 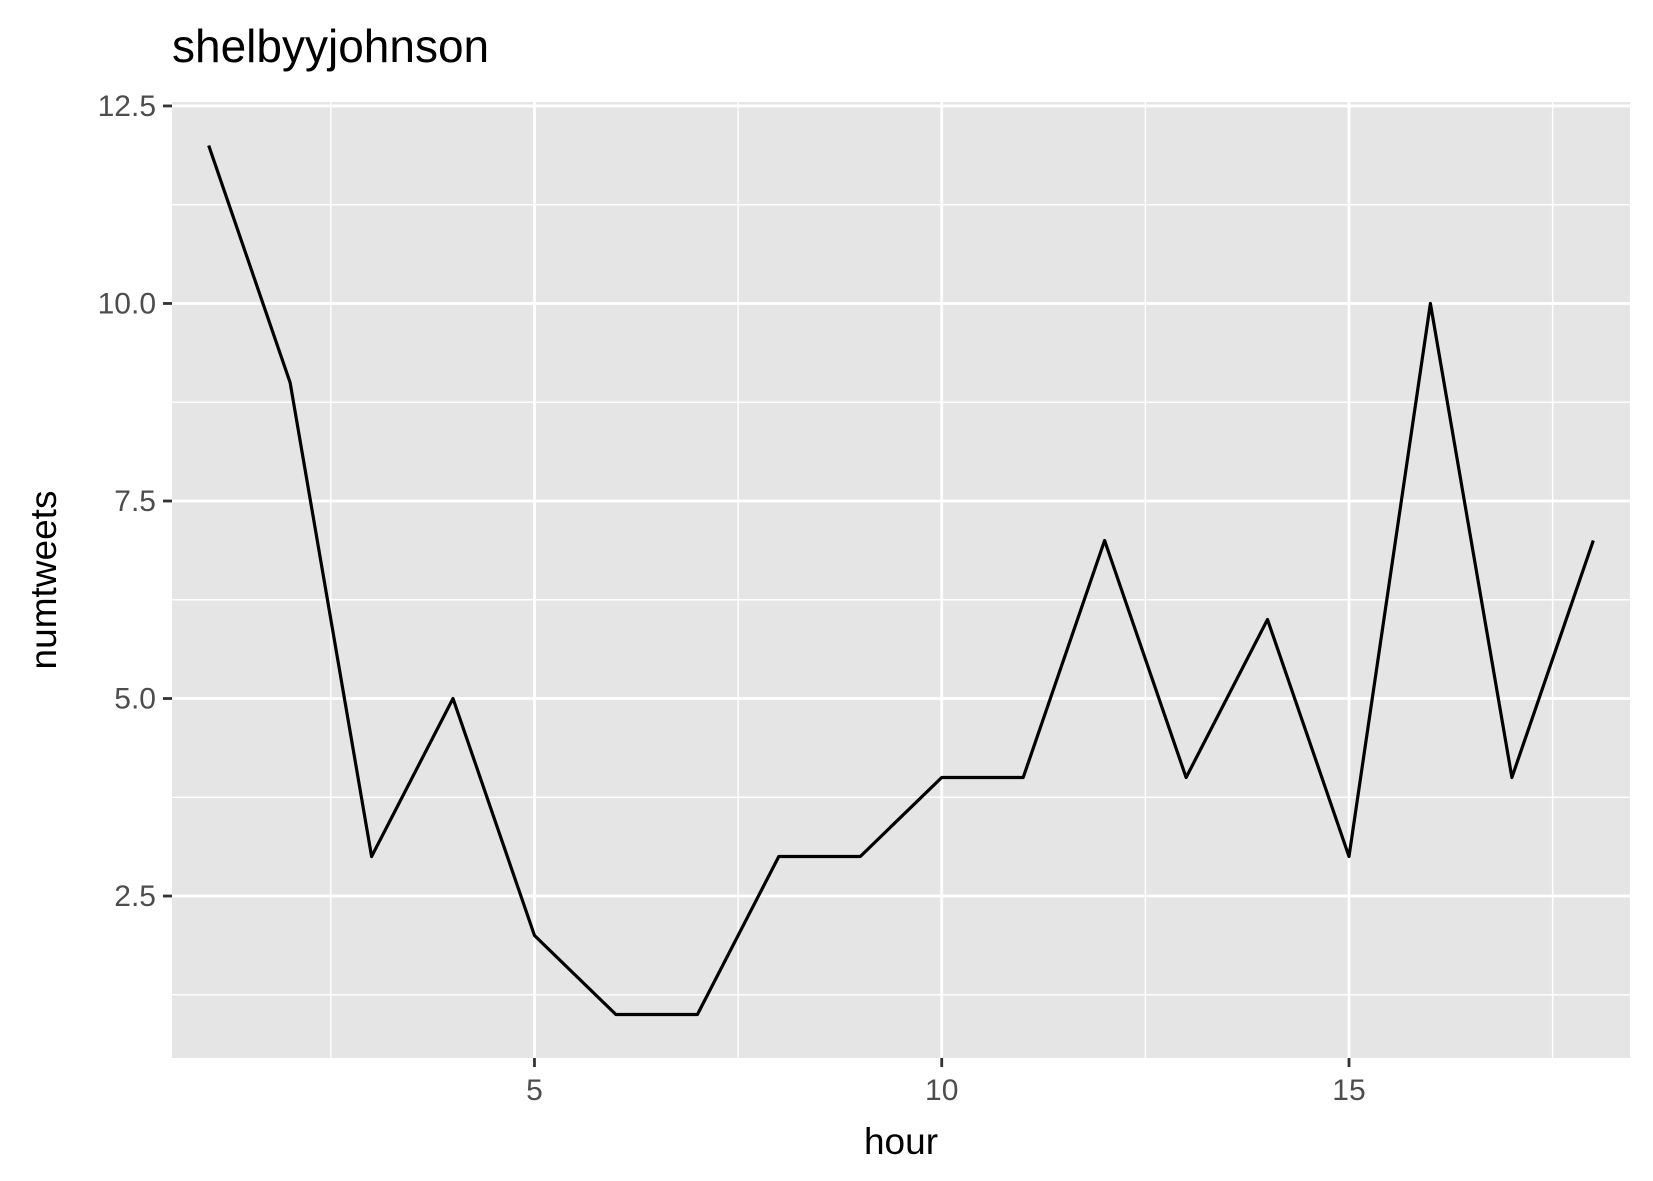 What do you see at coordinates (135, 896) in the screenshot?
I see `y-tick-label: 2.5` at bounding box center [135, 896].